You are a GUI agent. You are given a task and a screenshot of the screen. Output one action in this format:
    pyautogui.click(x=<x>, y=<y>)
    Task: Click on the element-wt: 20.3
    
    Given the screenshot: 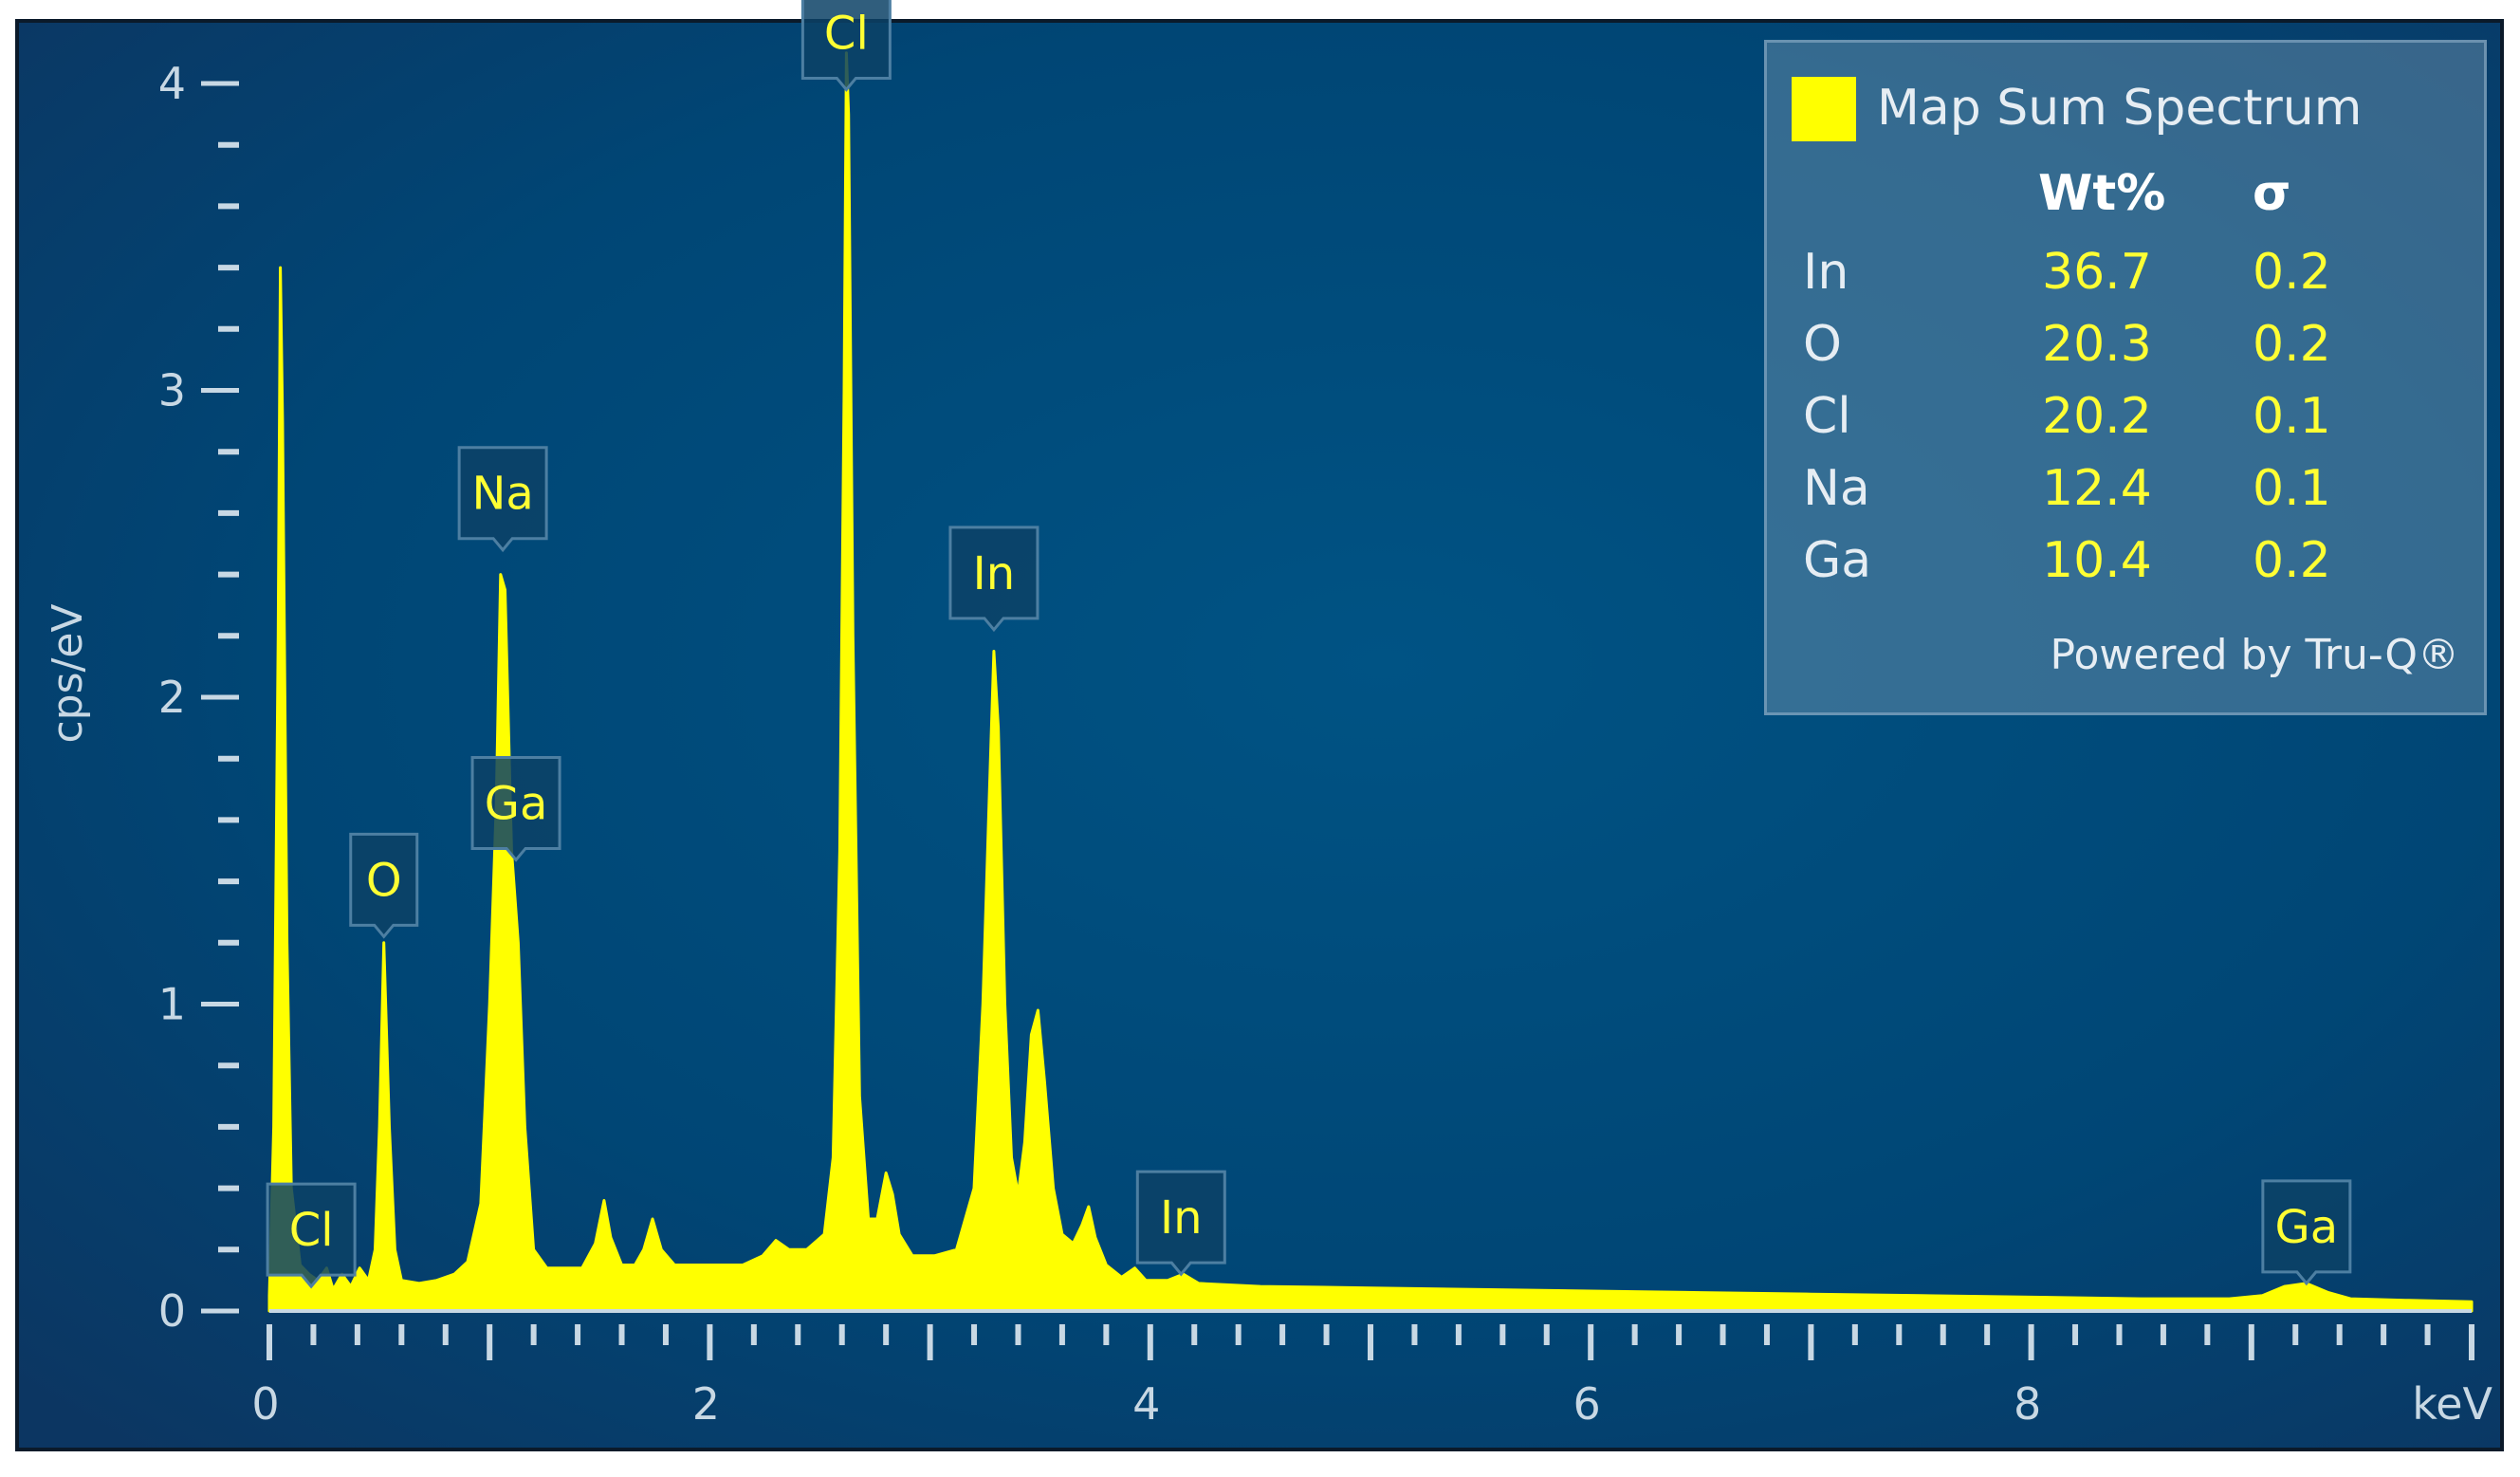 What is the action you would take?
    pyautogui.click(x=2097, y=345)
    